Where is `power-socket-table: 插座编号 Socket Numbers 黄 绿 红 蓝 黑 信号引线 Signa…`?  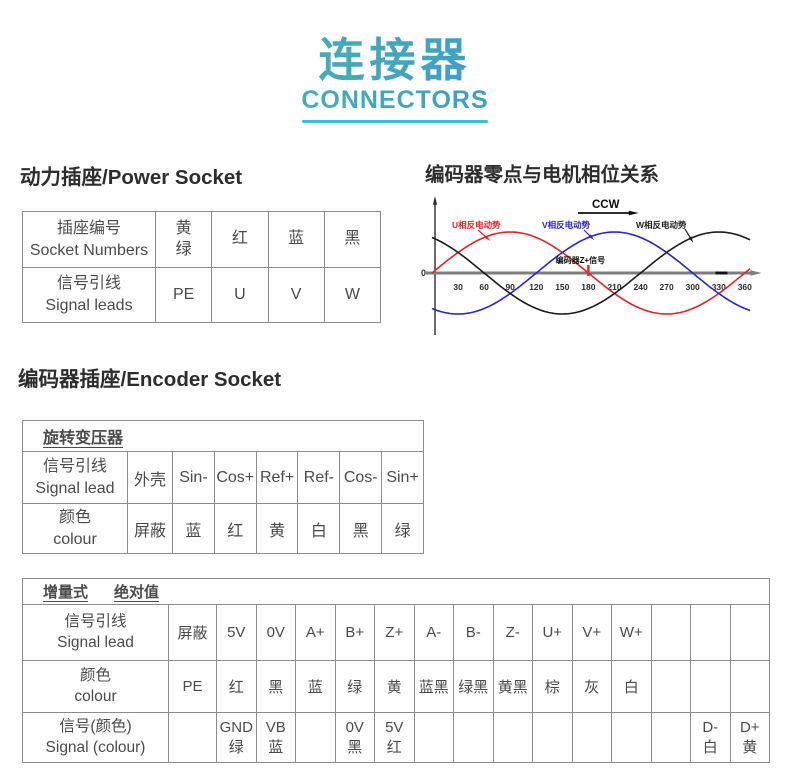 power-socket-table: 插座编号 Socket Numbers 黄 绿 红 蓝 黑 信号引线 Signa… is located at coordinates (202, 267).